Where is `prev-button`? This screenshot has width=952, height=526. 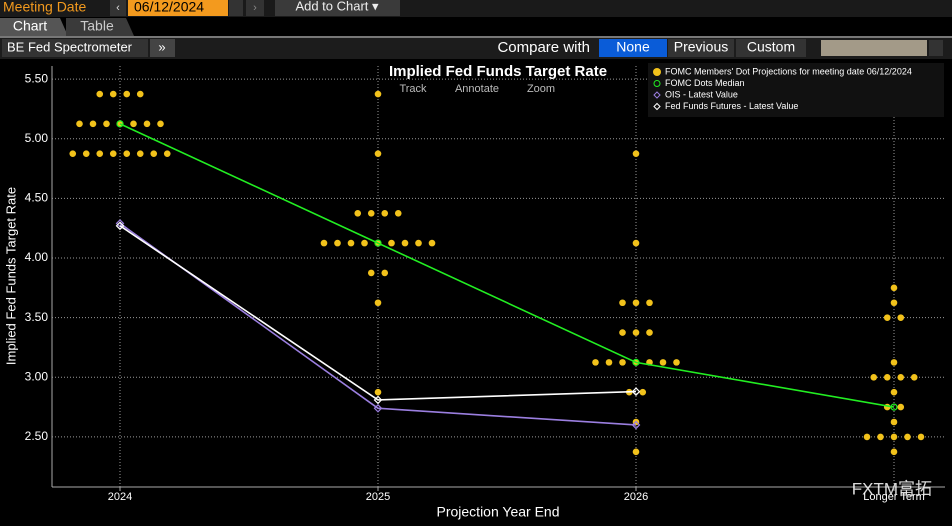
prev-button is located at coordinates (118, 8).